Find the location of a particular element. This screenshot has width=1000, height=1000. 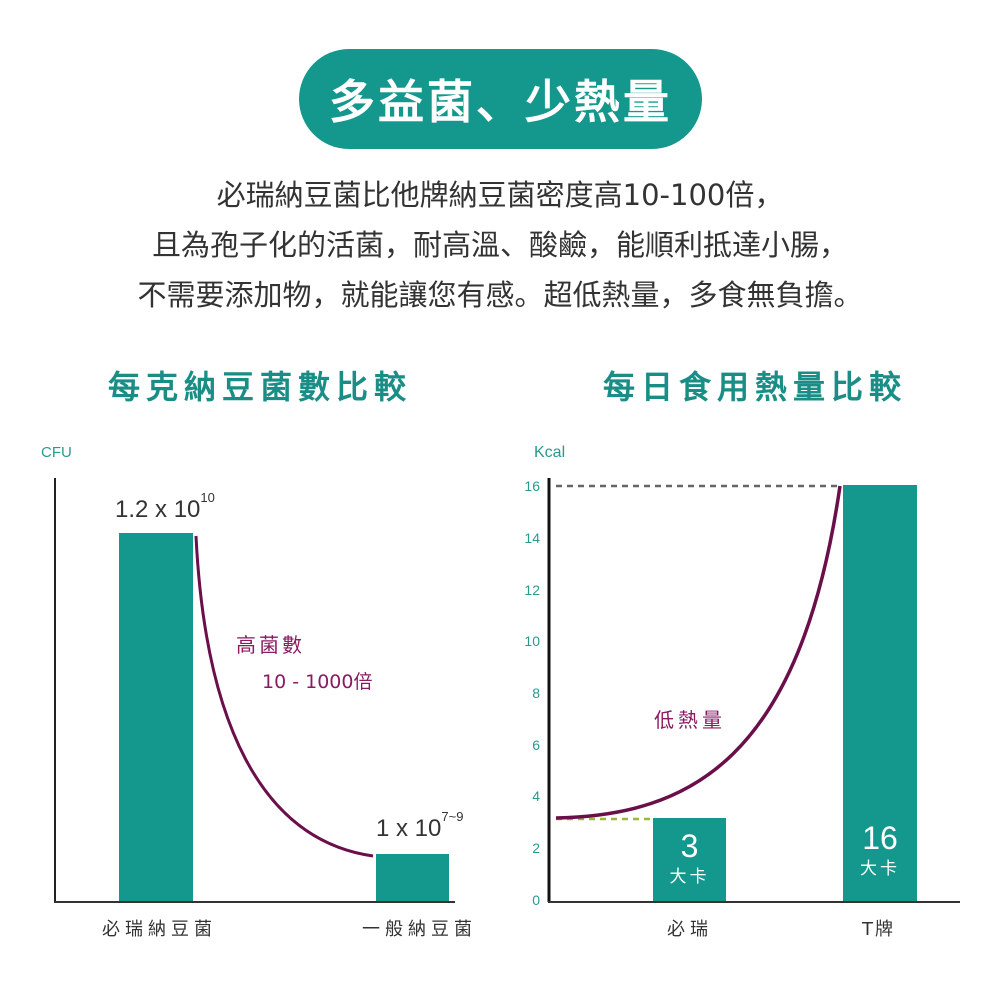

left-decline-curve is located at coordinates (284, 696).